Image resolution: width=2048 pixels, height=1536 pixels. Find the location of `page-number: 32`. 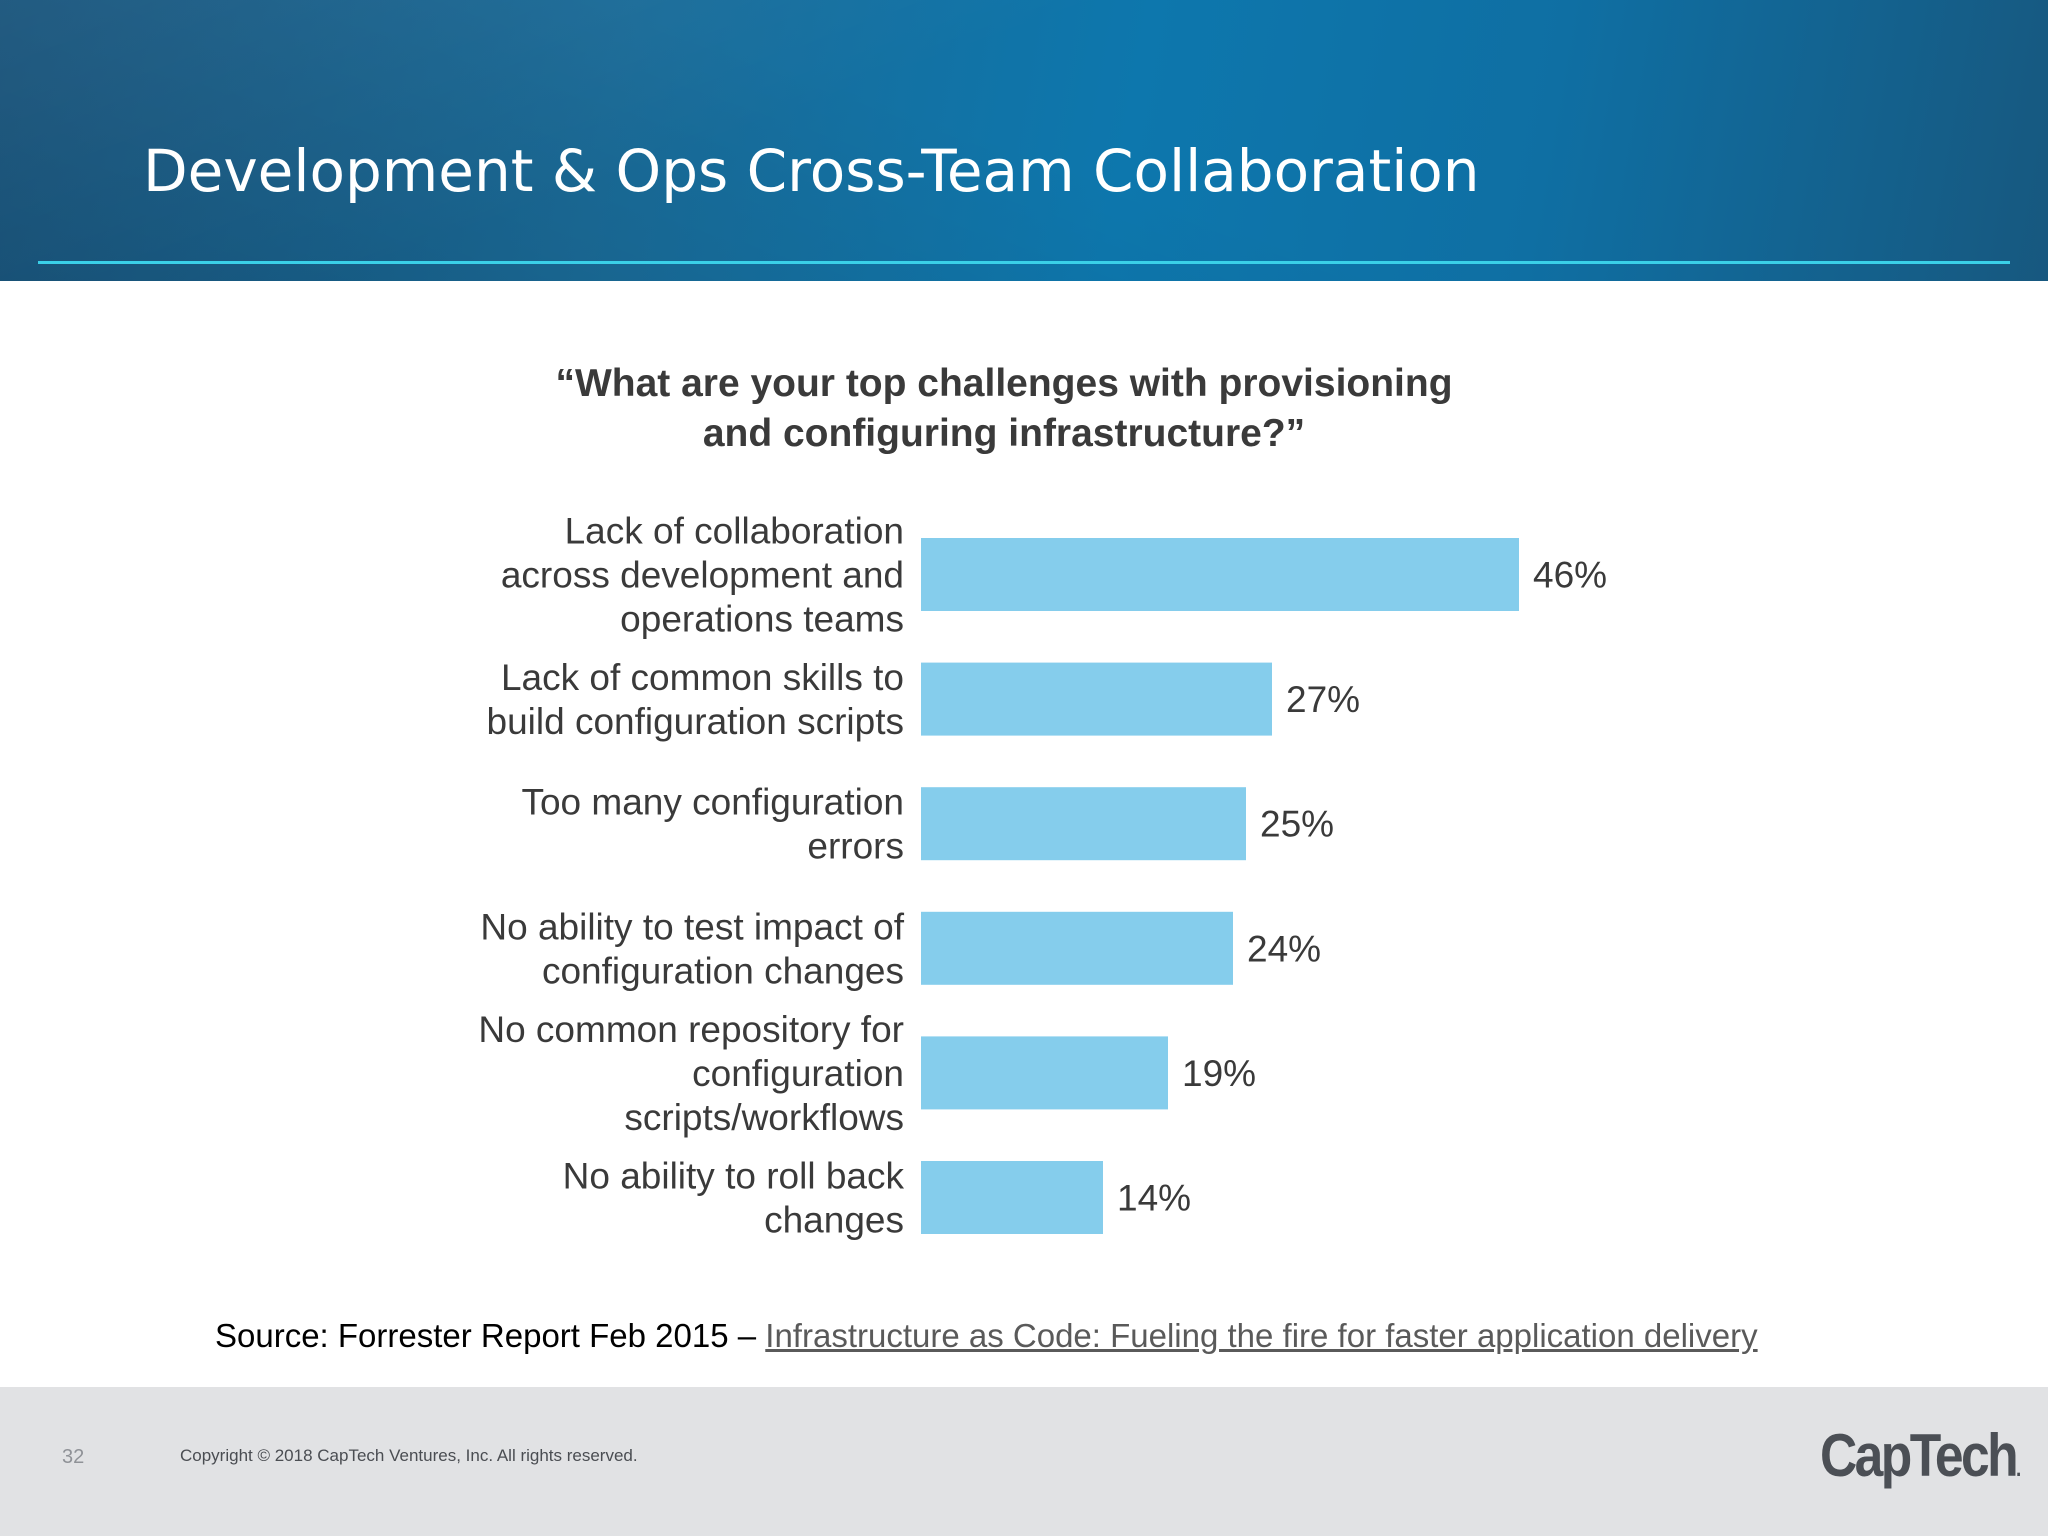

page-number: 32 is located at coordinates (73, 1457).